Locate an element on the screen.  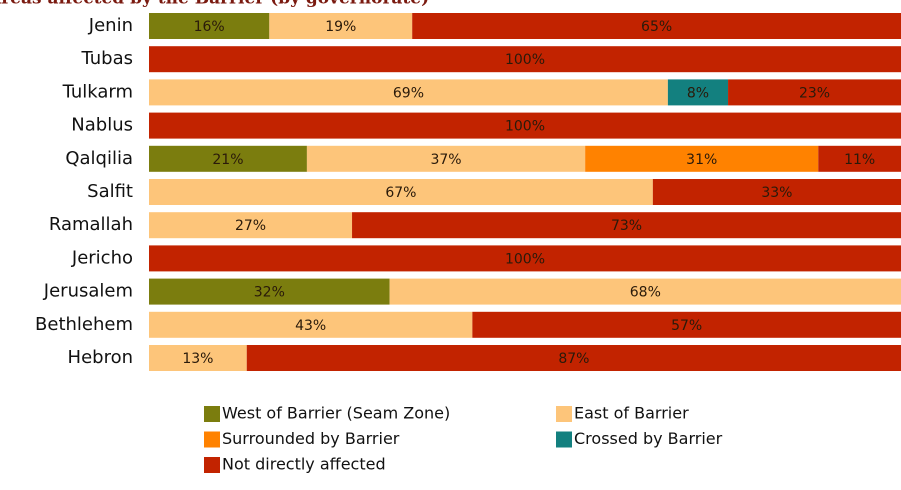
value-label: 19% is located at coordinates (340, 27).